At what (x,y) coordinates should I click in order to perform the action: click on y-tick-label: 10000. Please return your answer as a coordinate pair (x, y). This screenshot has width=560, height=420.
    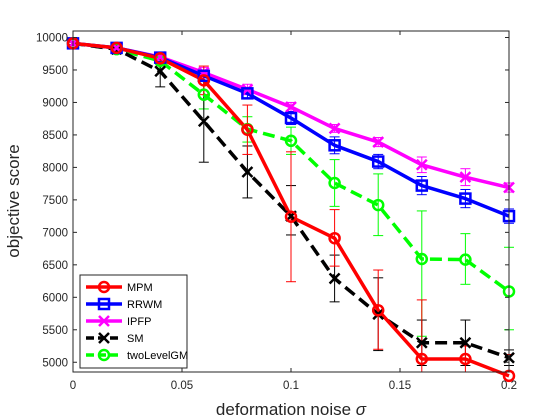
    Looking at the image, I should click on (52, 38).